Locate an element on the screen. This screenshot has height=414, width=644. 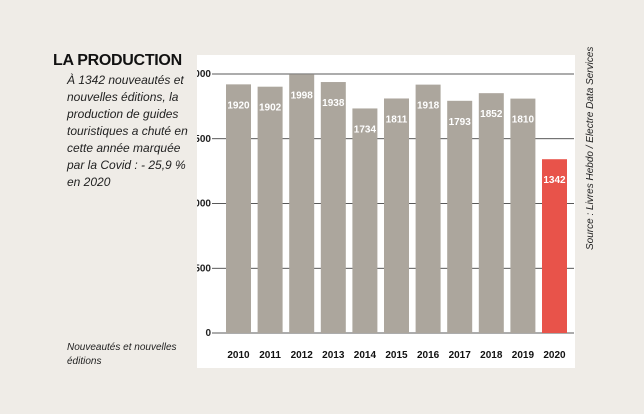
bar-value-label: 1998 is located at coordinates (302, 95).